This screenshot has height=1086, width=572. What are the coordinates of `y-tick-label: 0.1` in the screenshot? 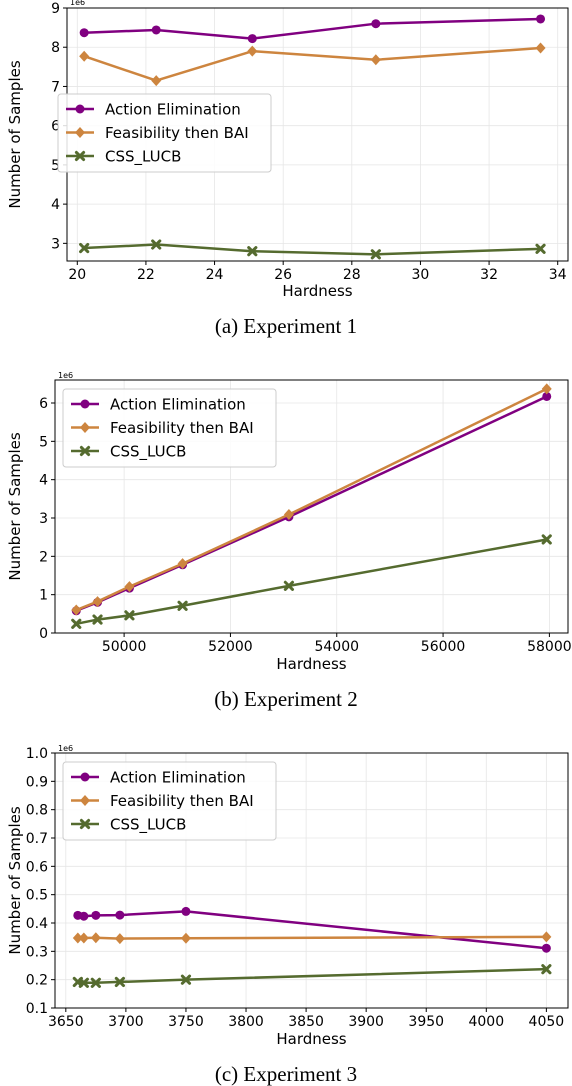 It's located at (37, 1009).